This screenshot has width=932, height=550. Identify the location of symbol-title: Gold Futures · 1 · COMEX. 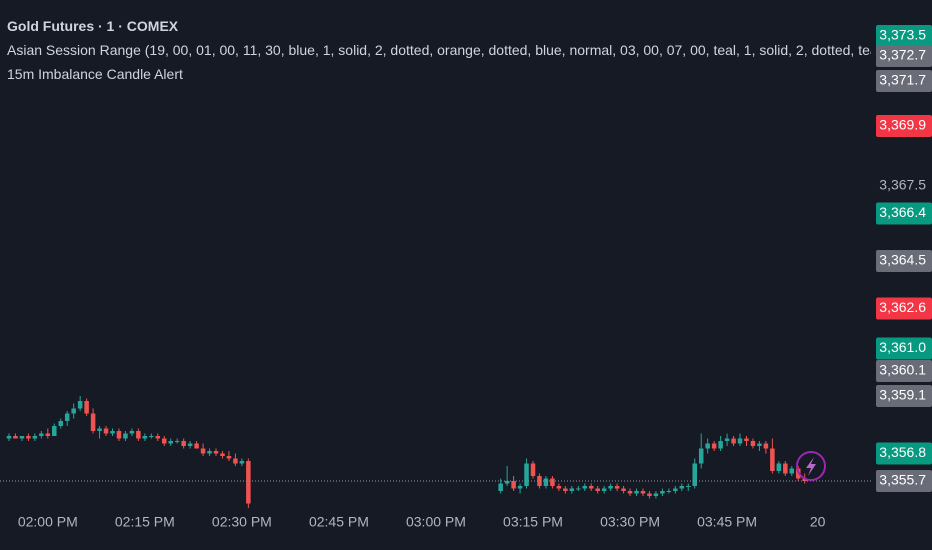
(93, 26).